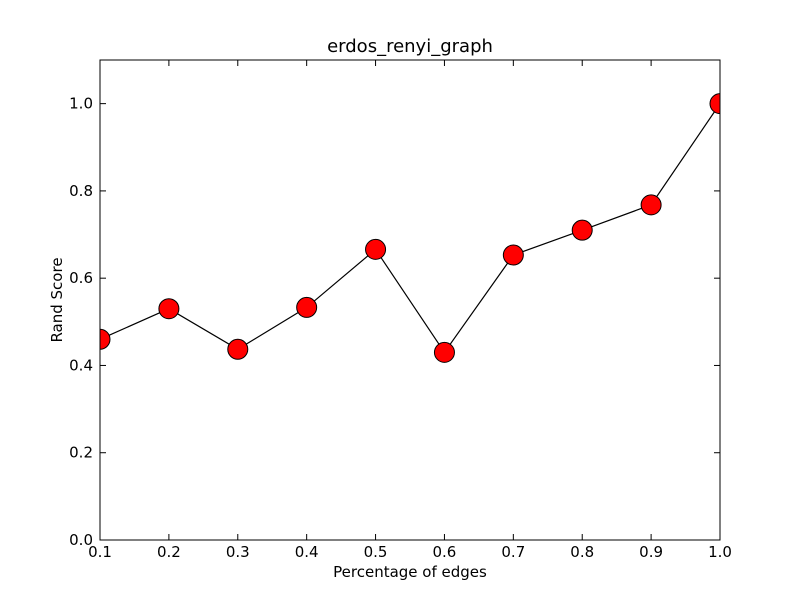 Image resolution: width=800 pixels, height=604 pixels. Describe the element at coordinates (57, 299) in the screenshot. I see `y-axis-label: Rand Score` at that location.